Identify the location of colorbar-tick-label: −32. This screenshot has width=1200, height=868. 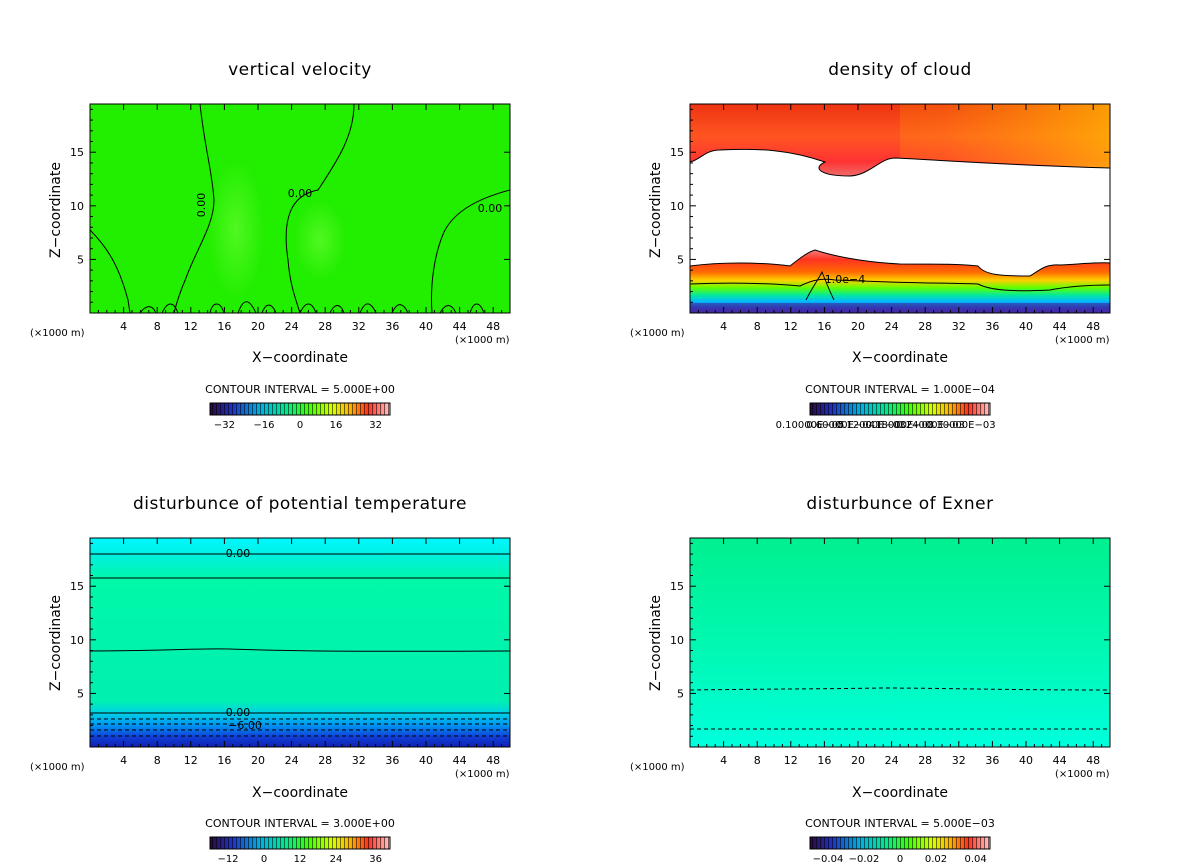
(224, 425).